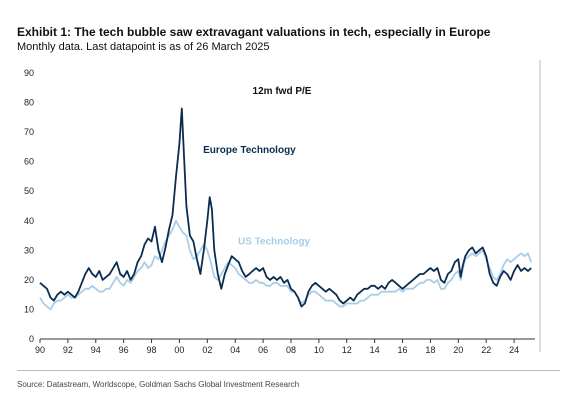 This screenshot has height=403, width=577. I want to click on y-tick-label: 20, so click(29, 280).